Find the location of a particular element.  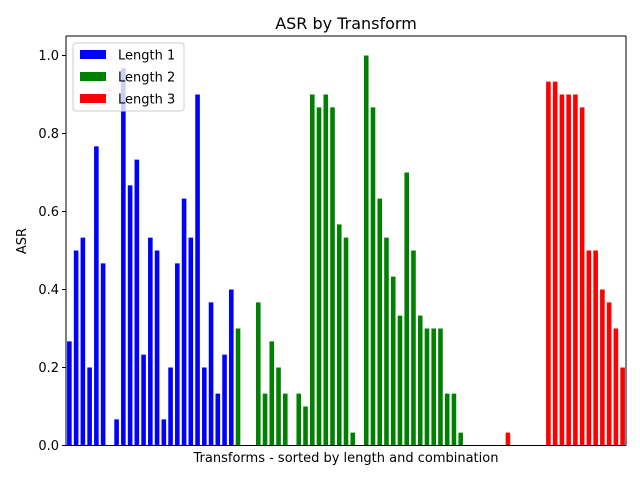

legend-label-length-2: Length 2 is located at coordinates (146, 78).